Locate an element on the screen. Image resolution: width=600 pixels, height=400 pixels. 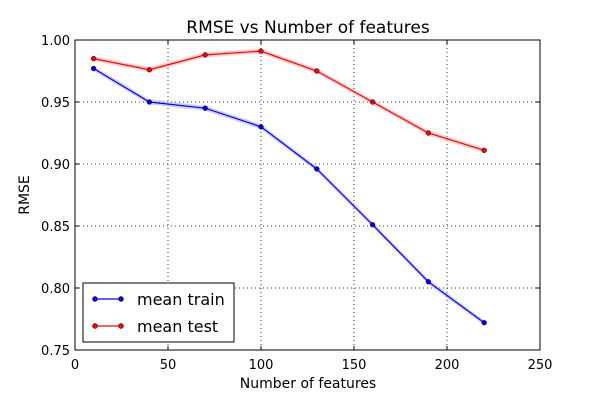
x-tick-label: 200 is located at coordinates (447, 365).